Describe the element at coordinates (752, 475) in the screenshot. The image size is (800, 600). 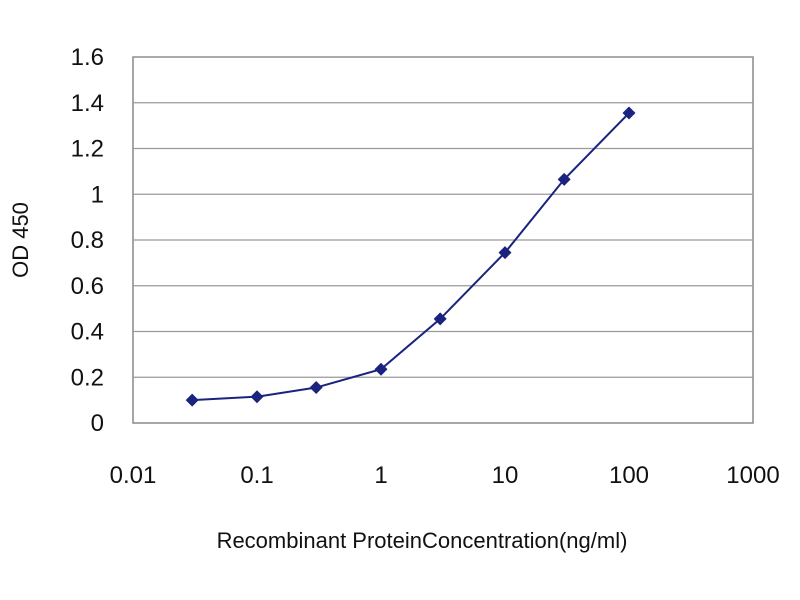
I see `x-tick-label: 1000` at that location.